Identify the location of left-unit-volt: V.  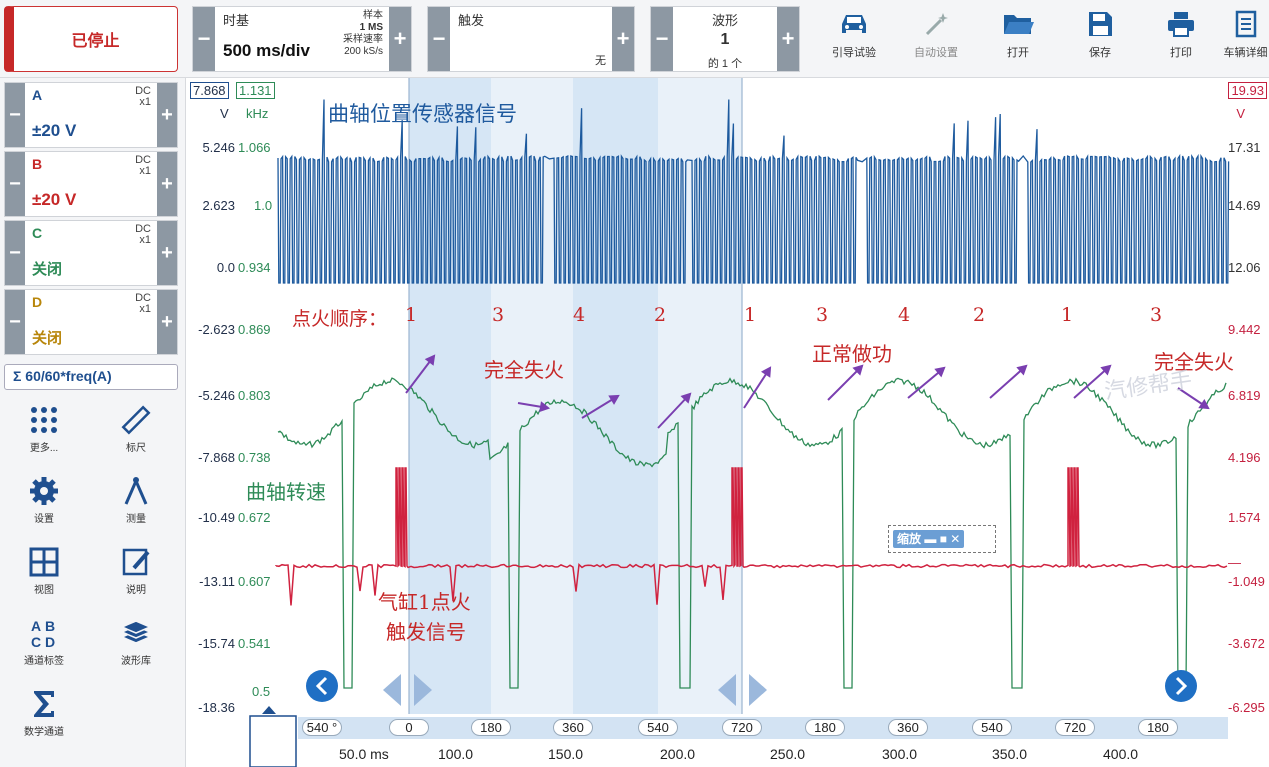
(224, 113).